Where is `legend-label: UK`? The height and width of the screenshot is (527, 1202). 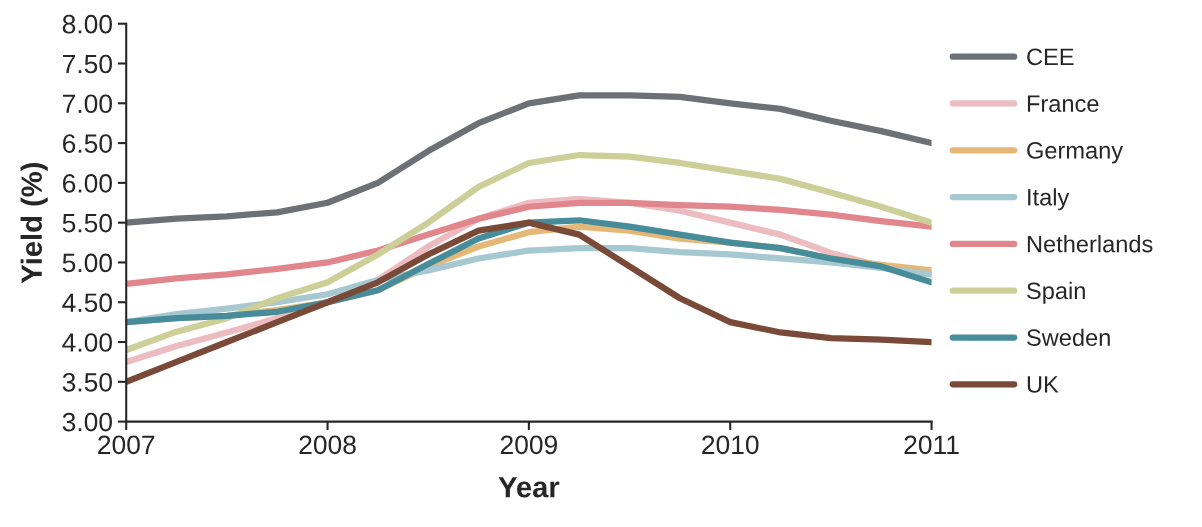
legend-label: UK is located at coordinates (1043, 384).